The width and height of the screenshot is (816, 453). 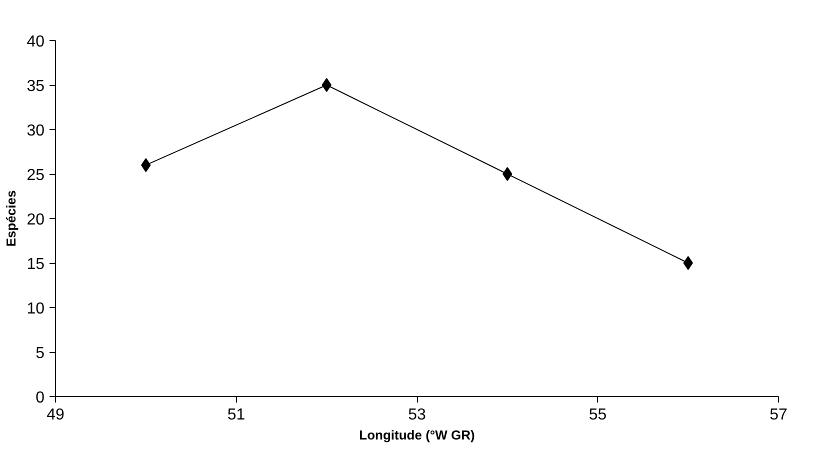 What do you see at coordinates (35, 309) in the screenshot?
I see `y-tick-label: 10` at bounding box center [35, 309].